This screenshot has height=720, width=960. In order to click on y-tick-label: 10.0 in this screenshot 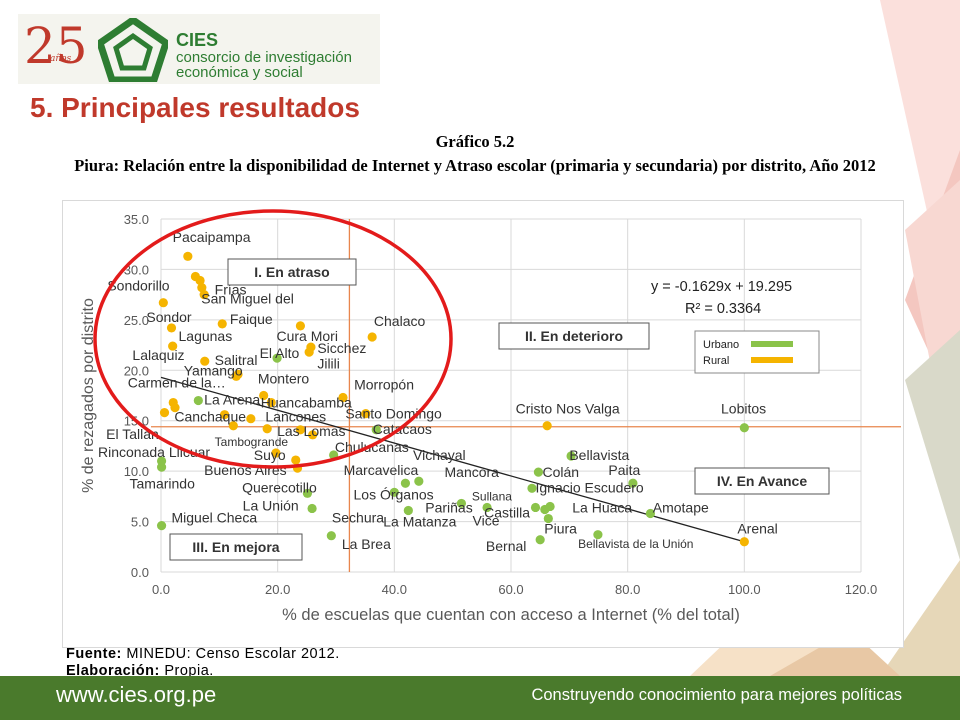, I will do `click(136, 471)`.